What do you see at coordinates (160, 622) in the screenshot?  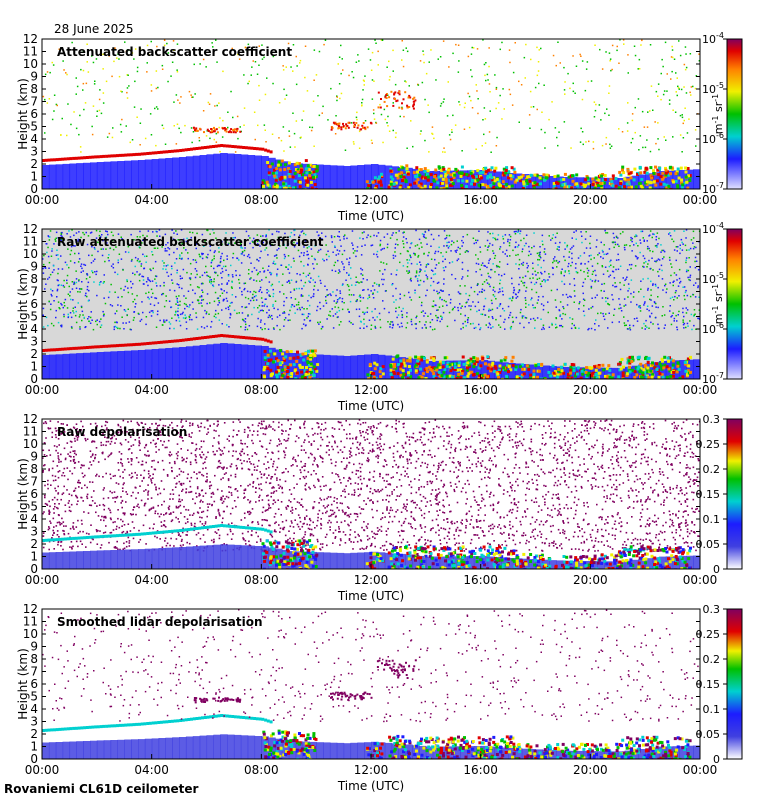 I see `panel-title: Smoothed lidar depolarisation` at bounding box center [160, 622].